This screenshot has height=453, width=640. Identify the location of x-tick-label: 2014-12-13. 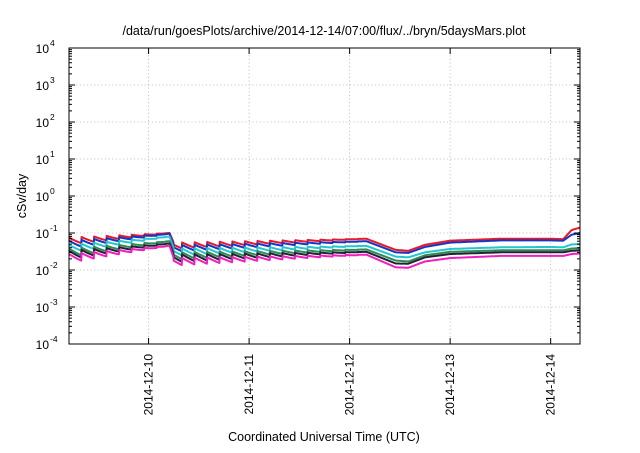
(450, 385).